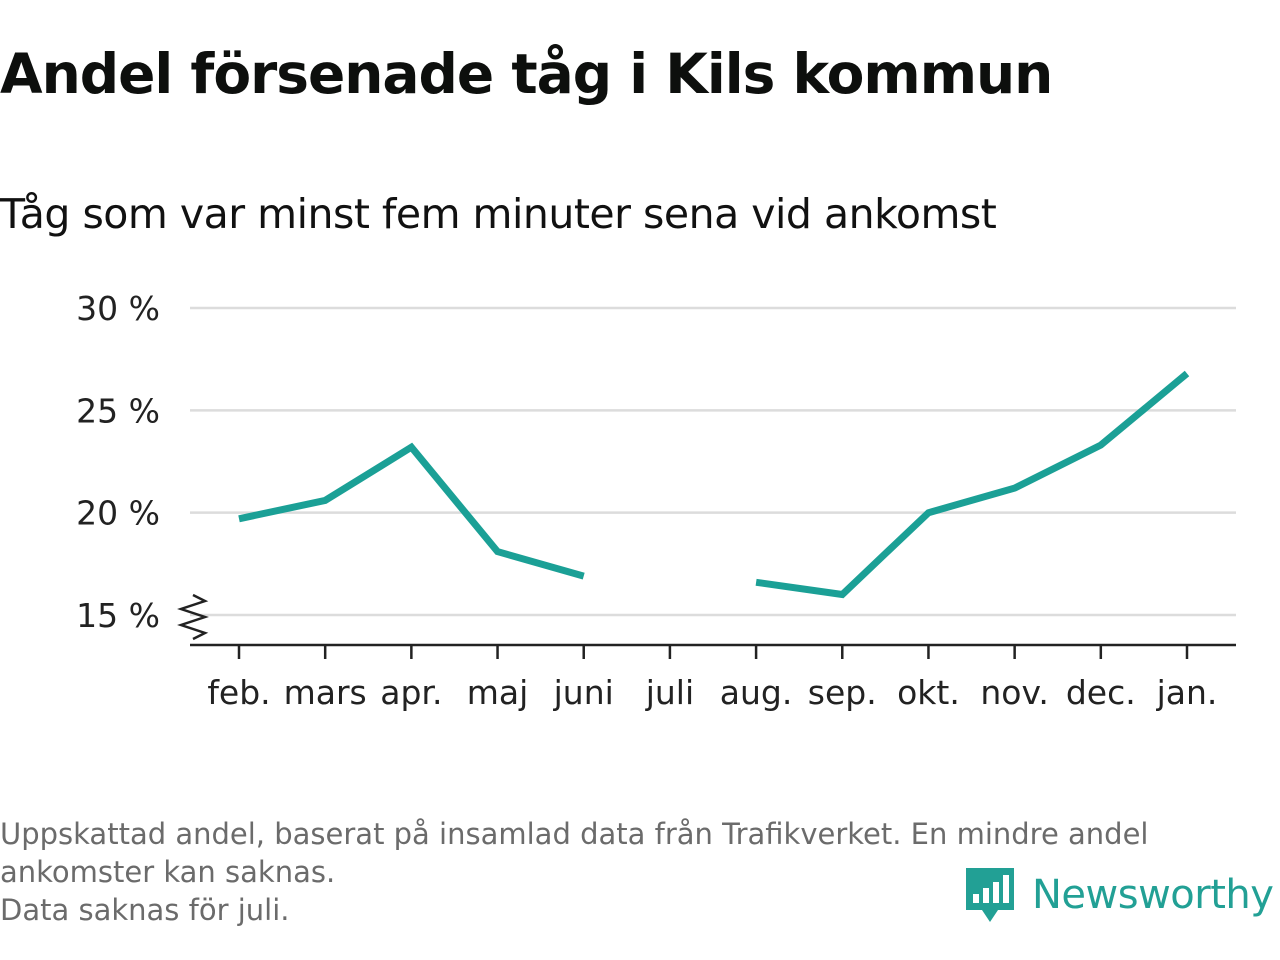 The width and height of the screenshot is (1280, 960). What do you see at coordinates (1101, 692) in the screenshot?
I see `x-tick-label: dec.` at bounding box center [1101, 692].